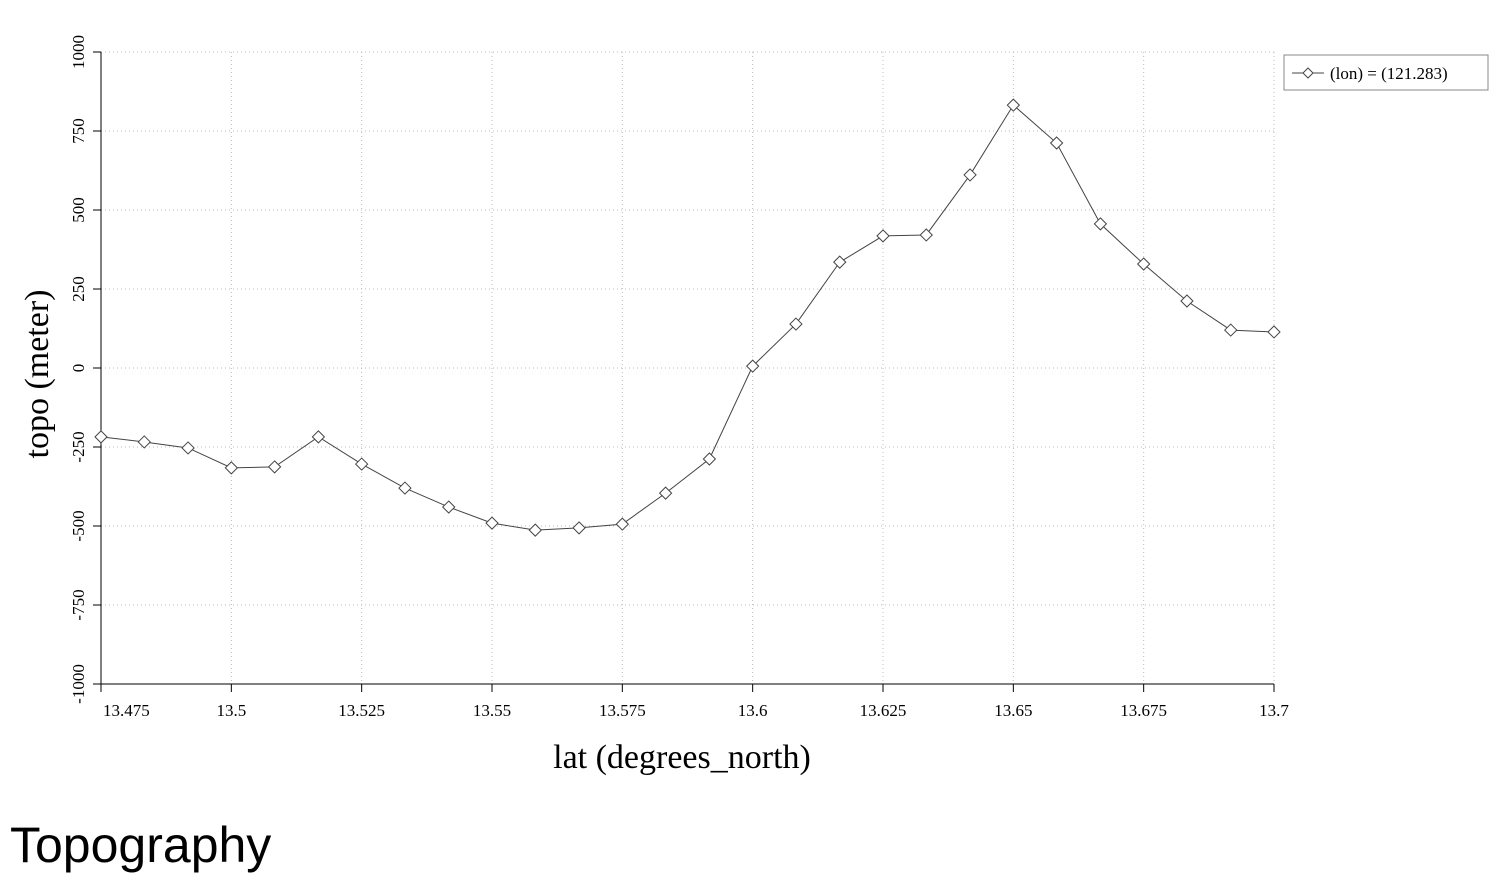  I want to click on y-tick-label: 1000, so click(78, 52).